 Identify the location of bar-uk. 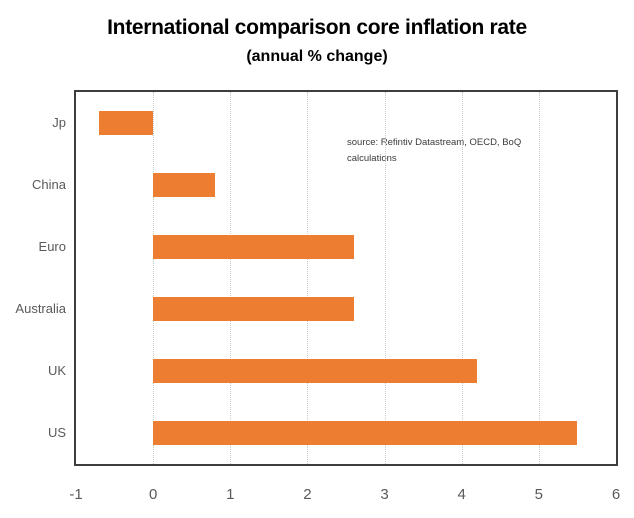
(315, 371).